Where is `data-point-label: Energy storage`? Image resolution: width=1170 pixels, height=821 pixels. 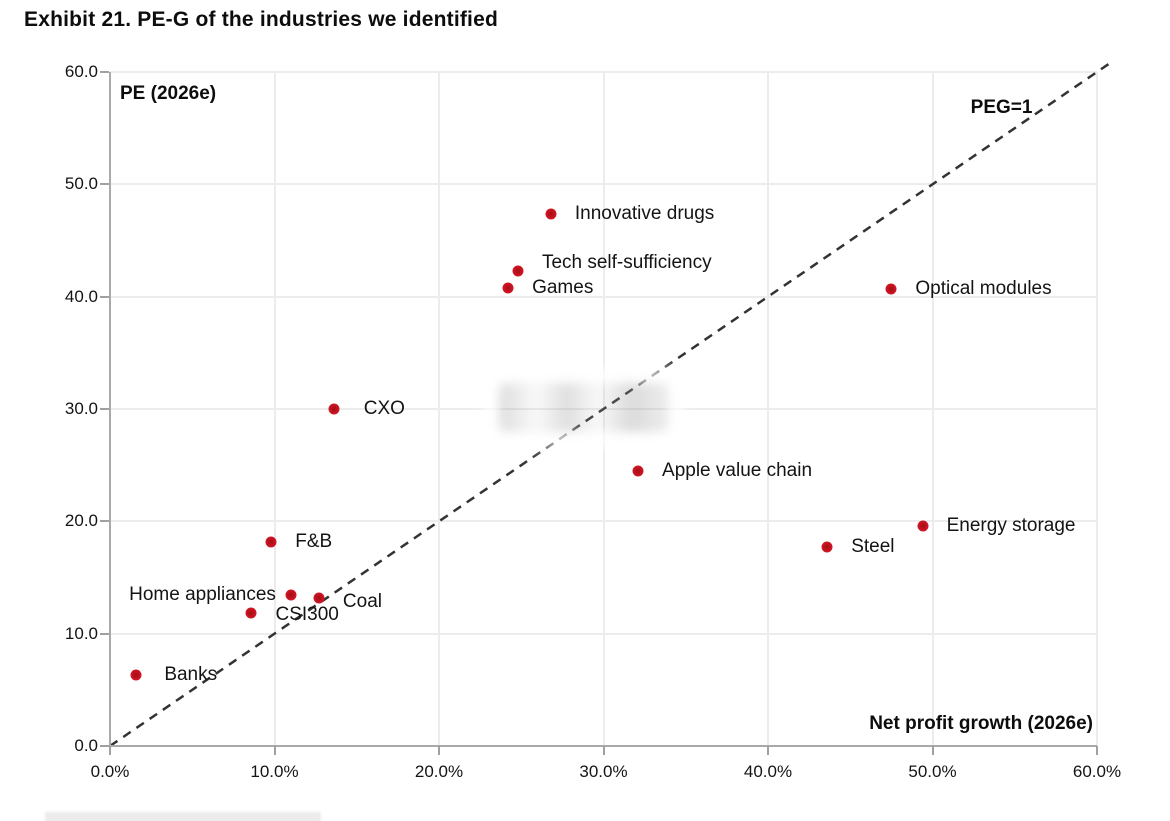 data-point-label: Energy storage is located at coordinates (1011, 525).